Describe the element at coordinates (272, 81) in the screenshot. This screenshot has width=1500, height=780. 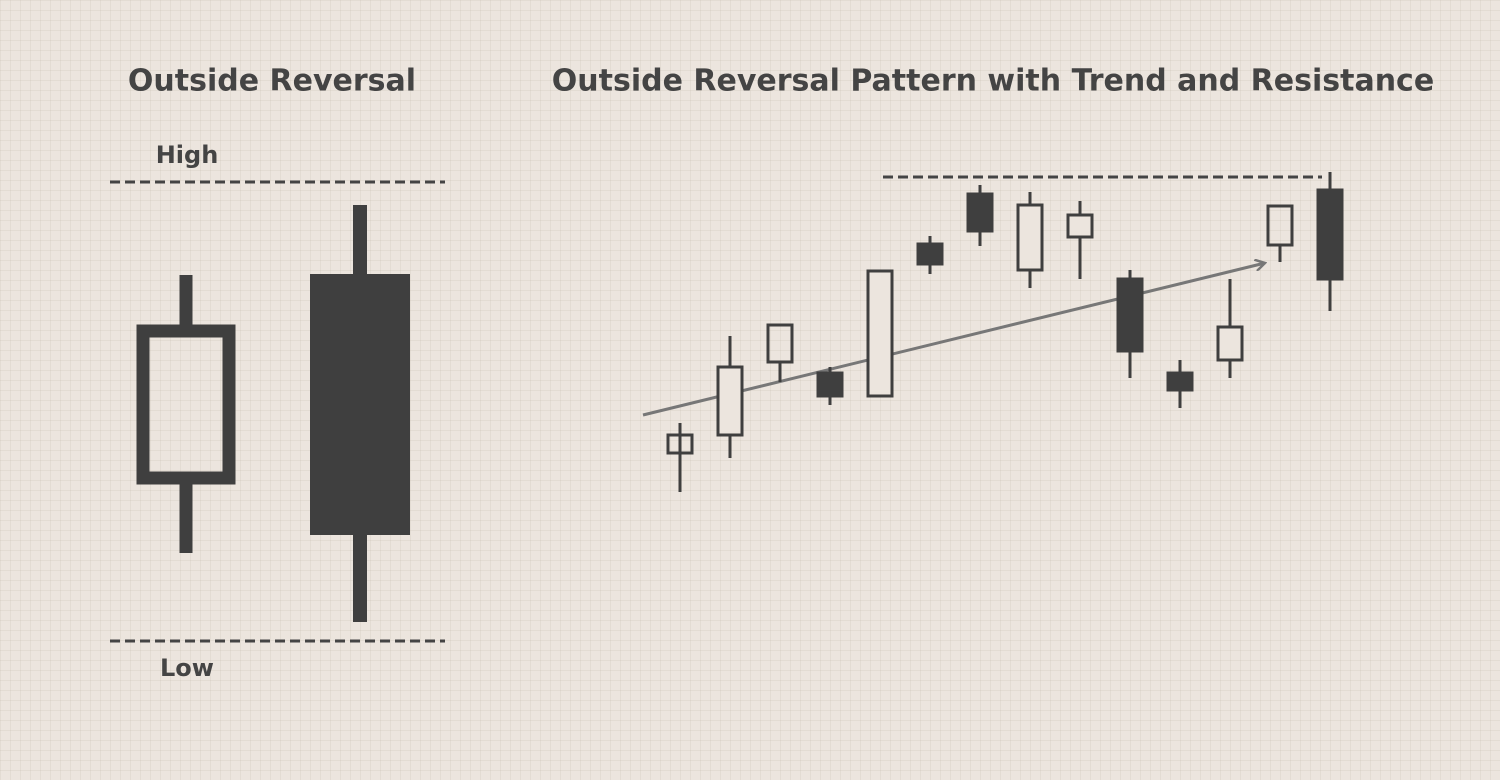
I see `left-title: Outside Reversal` at that location.